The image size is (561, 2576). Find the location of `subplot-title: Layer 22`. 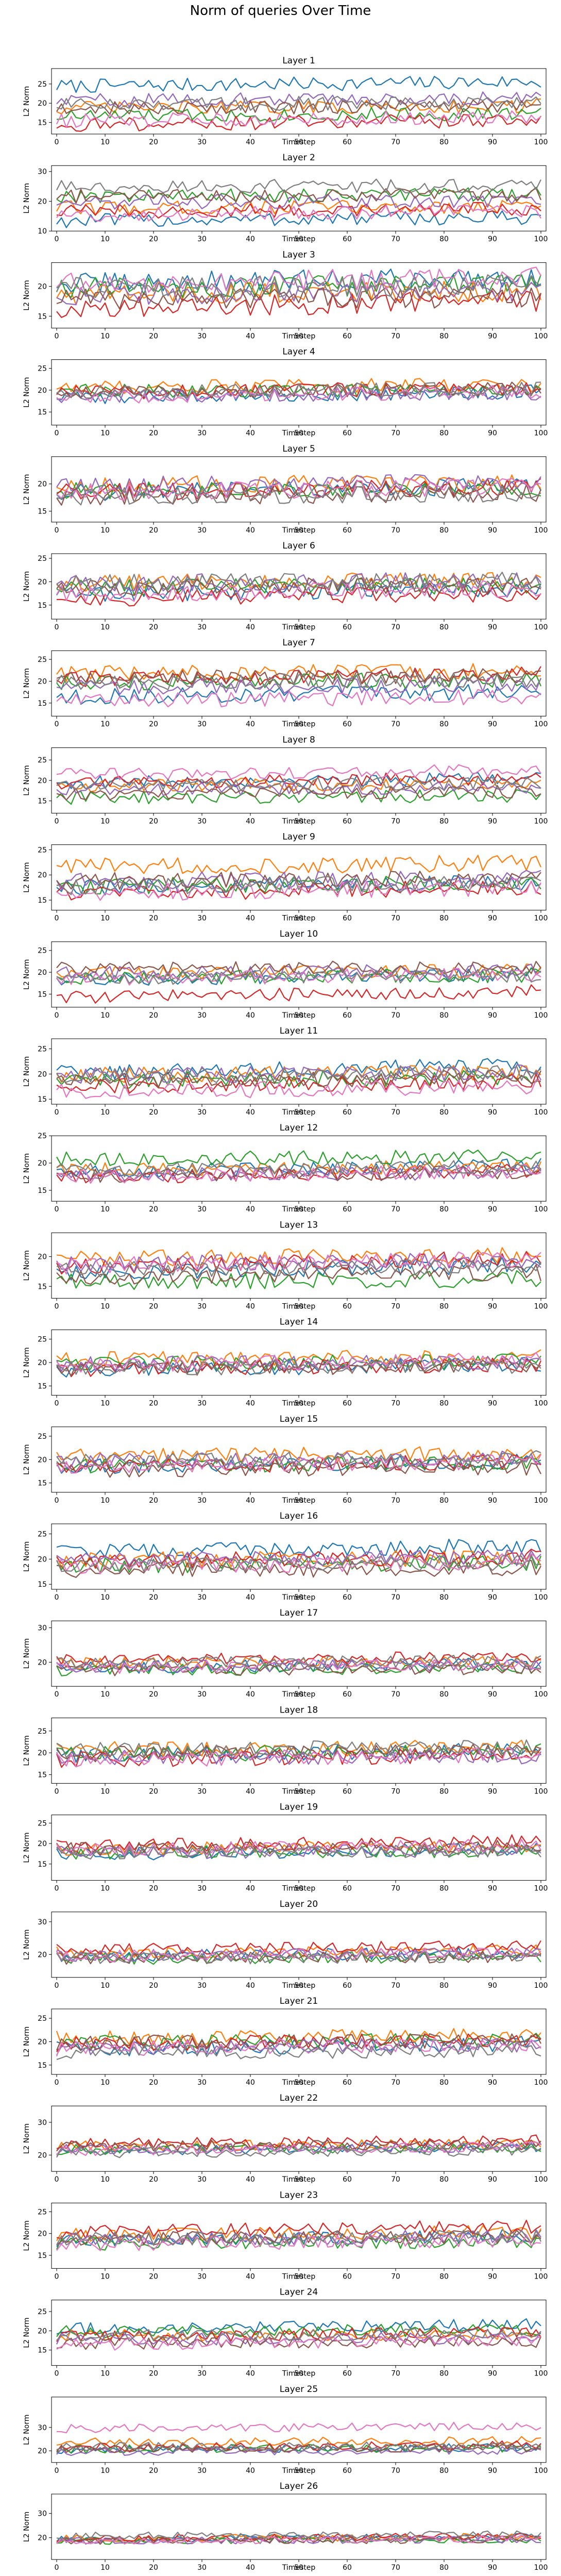

subplot-title: Layer 22 is located at coordinates (299, 2098).